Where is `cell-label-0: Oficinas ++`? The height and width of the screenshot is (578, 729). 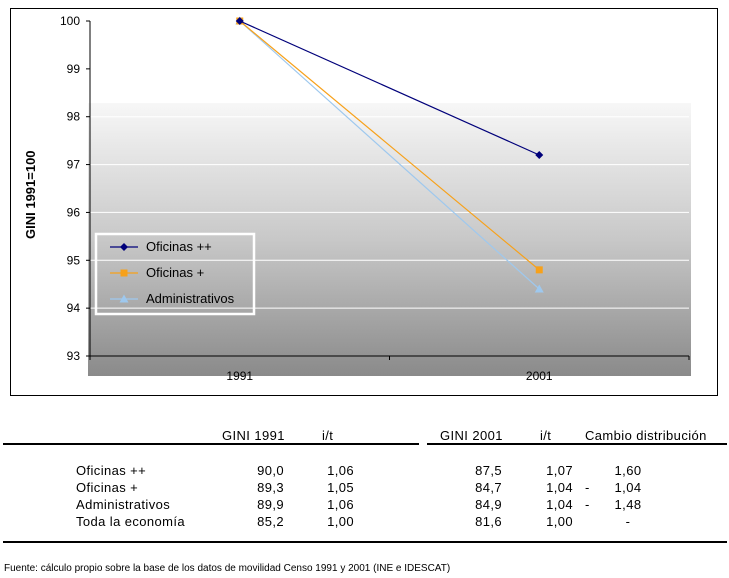
cell-label-0: Oficinas ++ is located at coordinates (111, 470).